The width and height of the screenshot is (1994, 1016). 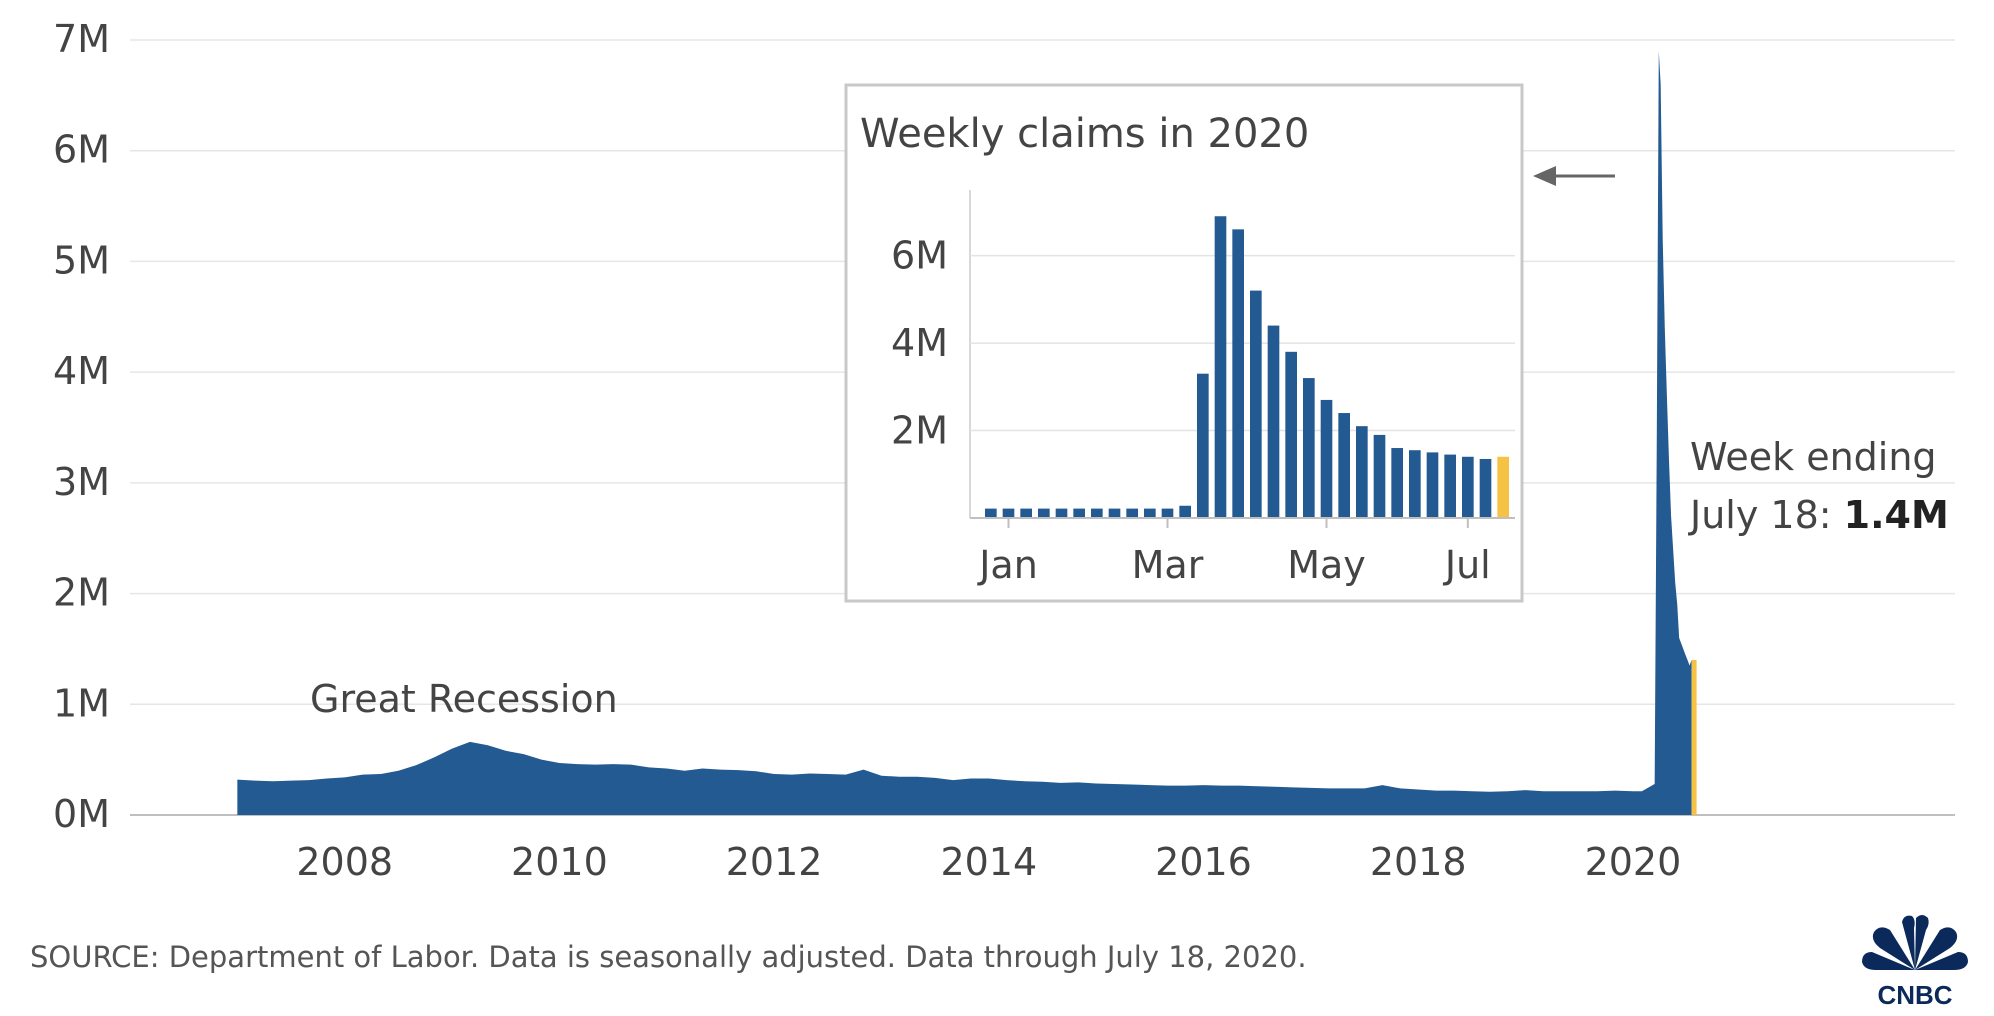 I want to click on annotation-week-ending-line2: July 18: 1.4M, so click(x=1818, y=515).